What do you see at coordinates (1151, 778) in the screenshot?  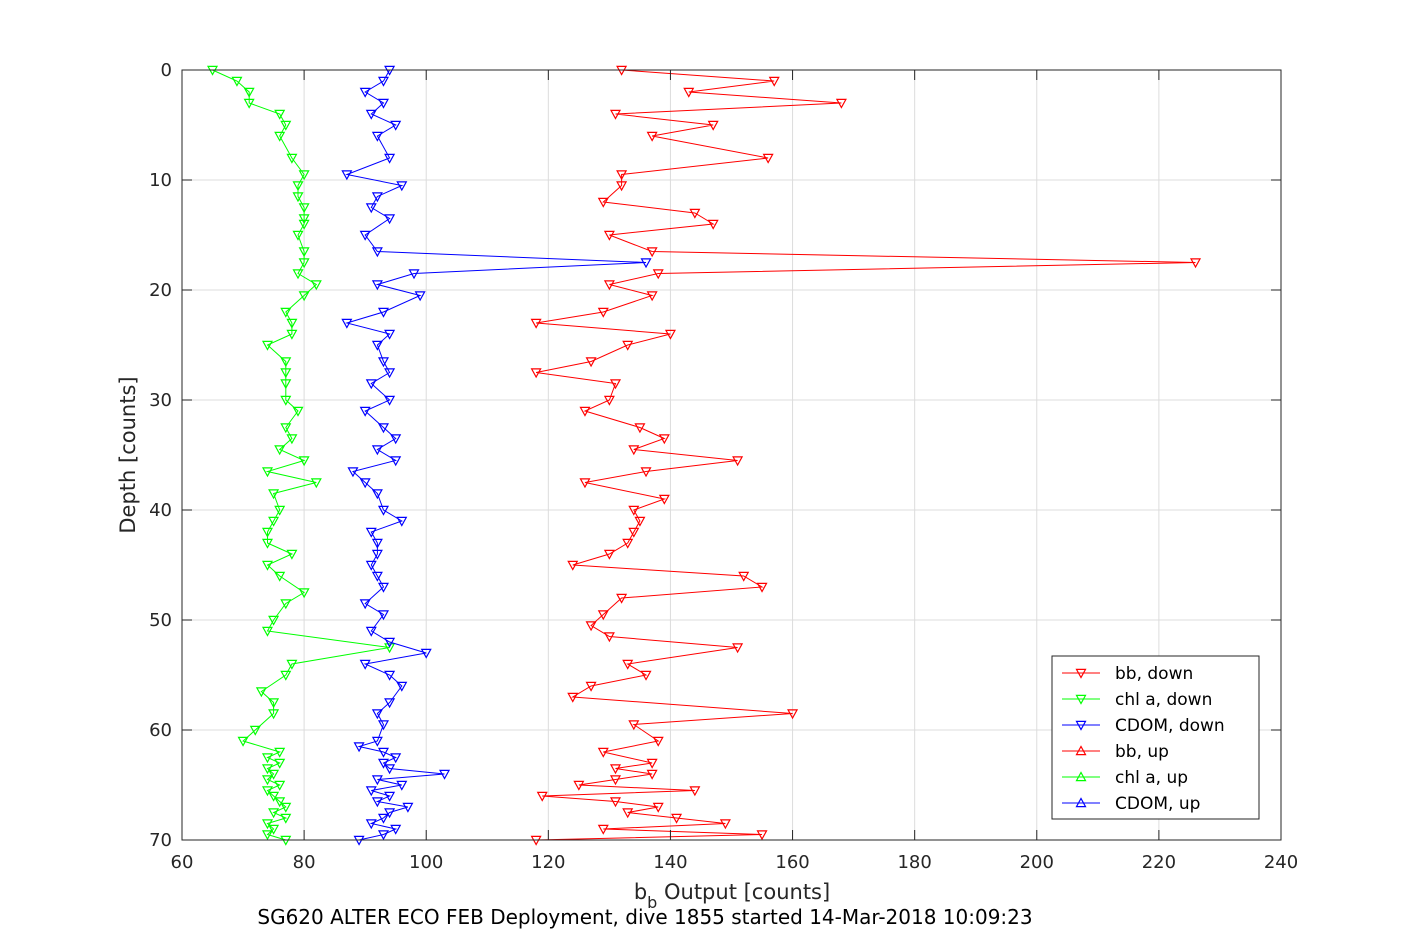 I see `legend-label-chl-a-up: chl a, up` at bounding box center [1151, 778].